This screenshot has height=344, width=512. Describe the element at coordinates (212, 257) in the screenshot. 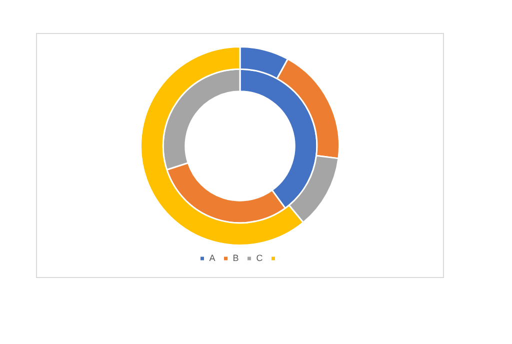

I see `legend-label: A` at that location.